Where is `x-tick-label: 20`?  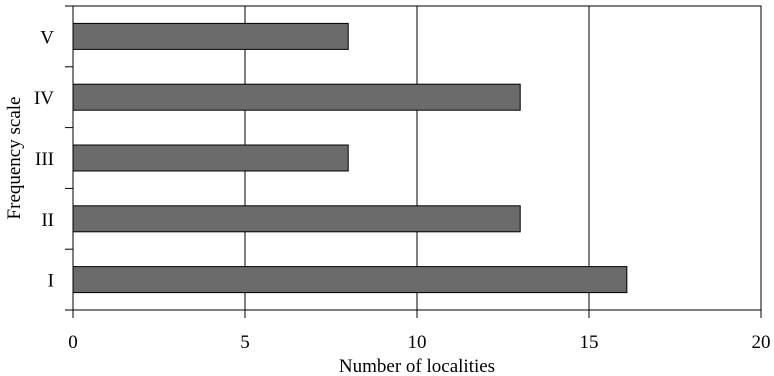 x-tick-label: 20 is located at coordinates (761, 342).